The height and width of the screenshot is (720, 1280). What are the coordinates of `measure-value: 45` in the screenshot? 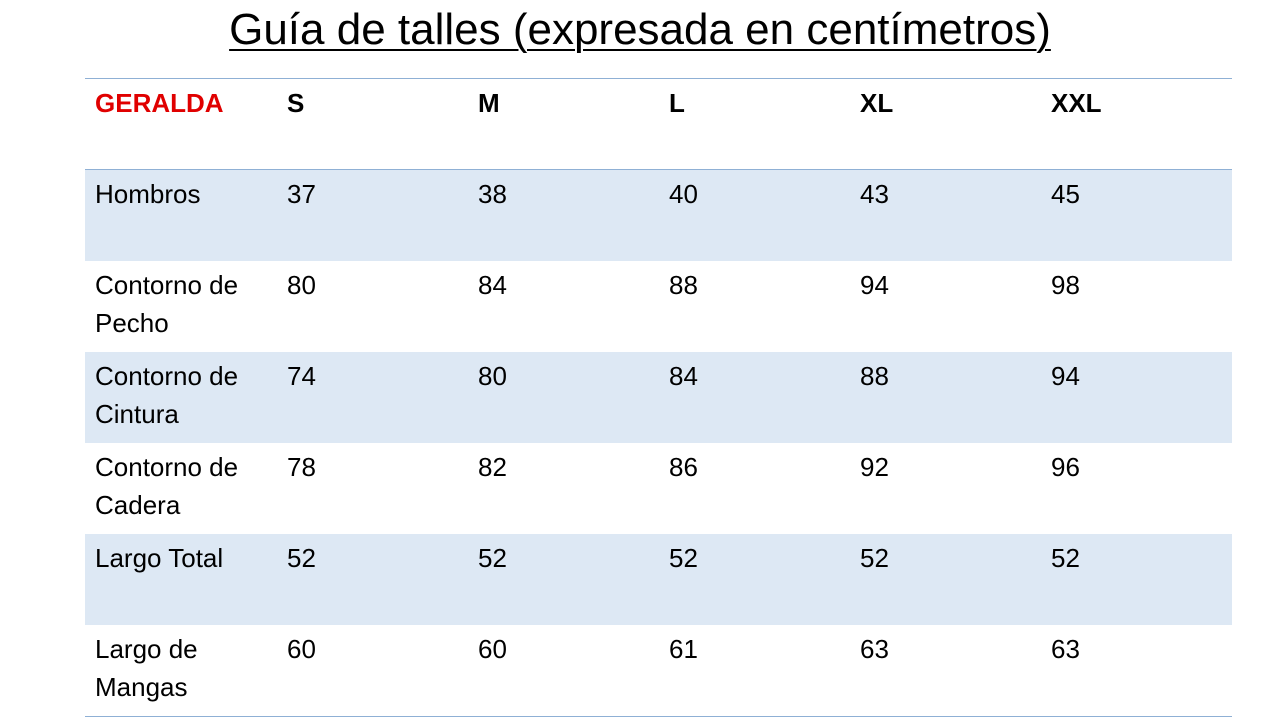 It's located at (1136, 215).